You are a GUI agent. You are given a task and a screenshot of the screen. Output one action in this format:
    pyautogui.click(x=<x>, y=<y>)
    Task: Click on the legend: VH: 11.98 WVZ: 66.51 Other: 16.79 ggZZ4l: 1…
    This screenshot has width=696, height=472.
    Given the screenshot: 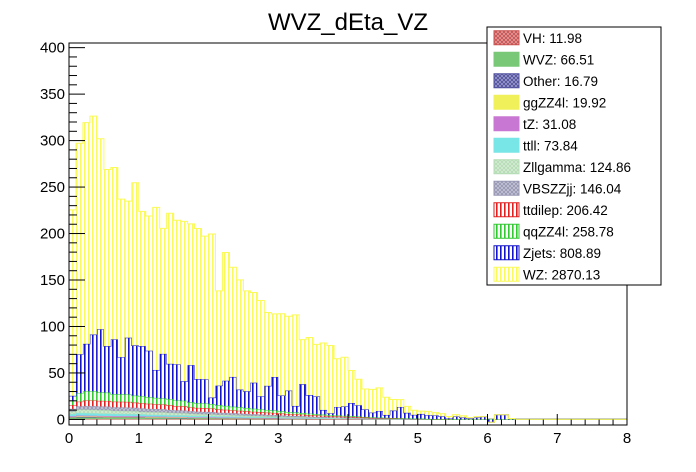 What is the action you would take?
    pyautogui.click(x=574, y=156)
    